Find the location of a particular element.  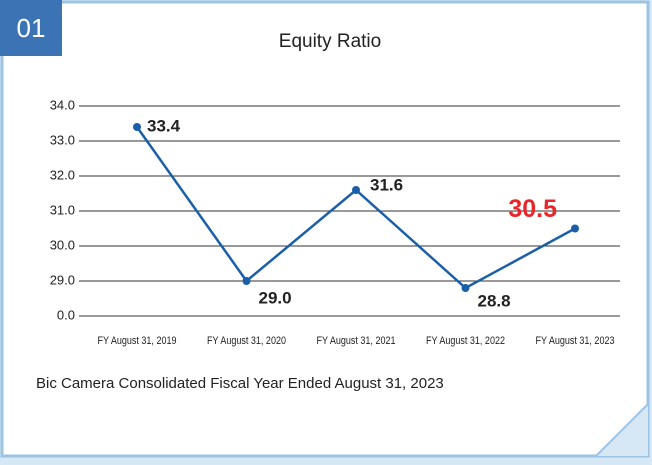

y-tick-label: 31.0 is located at coordinates (62, 209).